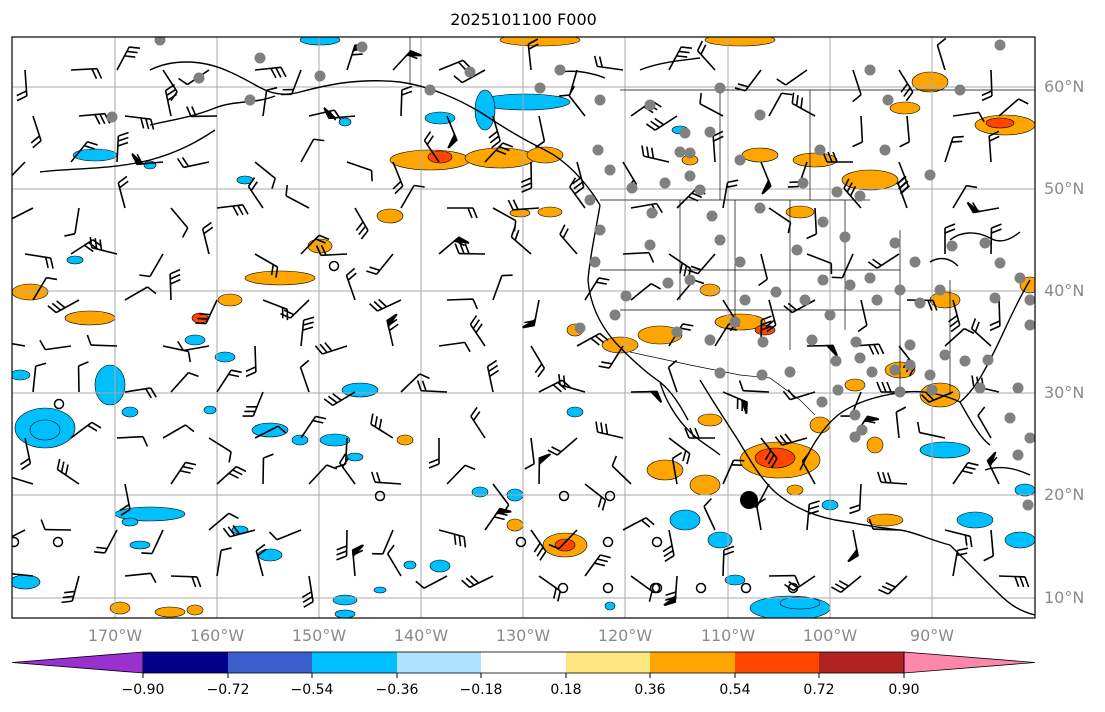  I want to click on lon-label-160w: 160°W, so click(217, 635).